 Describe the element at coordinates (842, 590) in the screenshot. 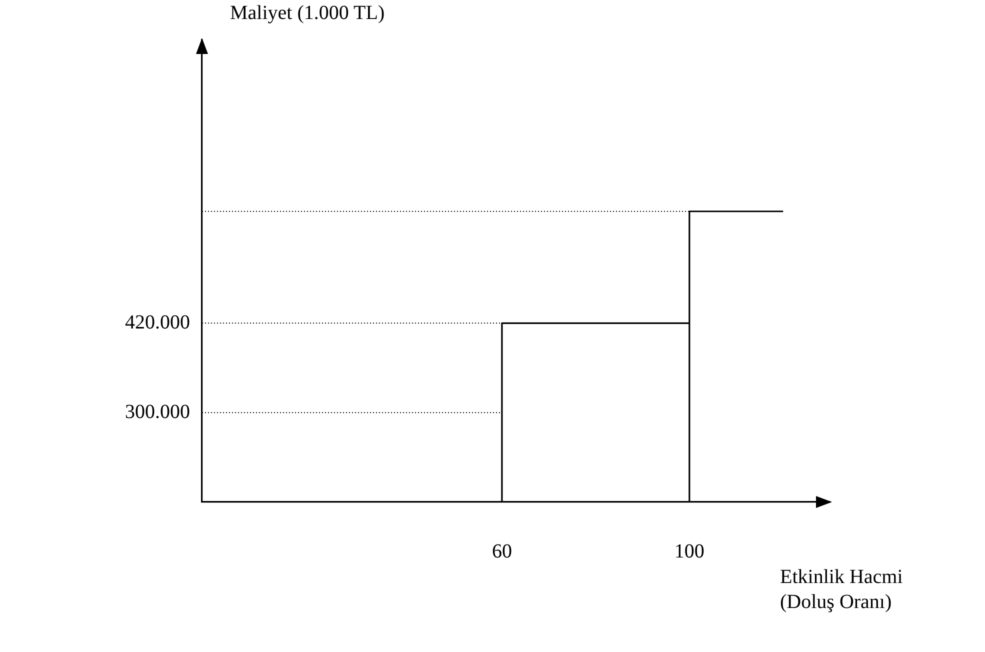

I see `x-axis-title: Etkinlik Hacmi (Doluş Oranı)` at that location.